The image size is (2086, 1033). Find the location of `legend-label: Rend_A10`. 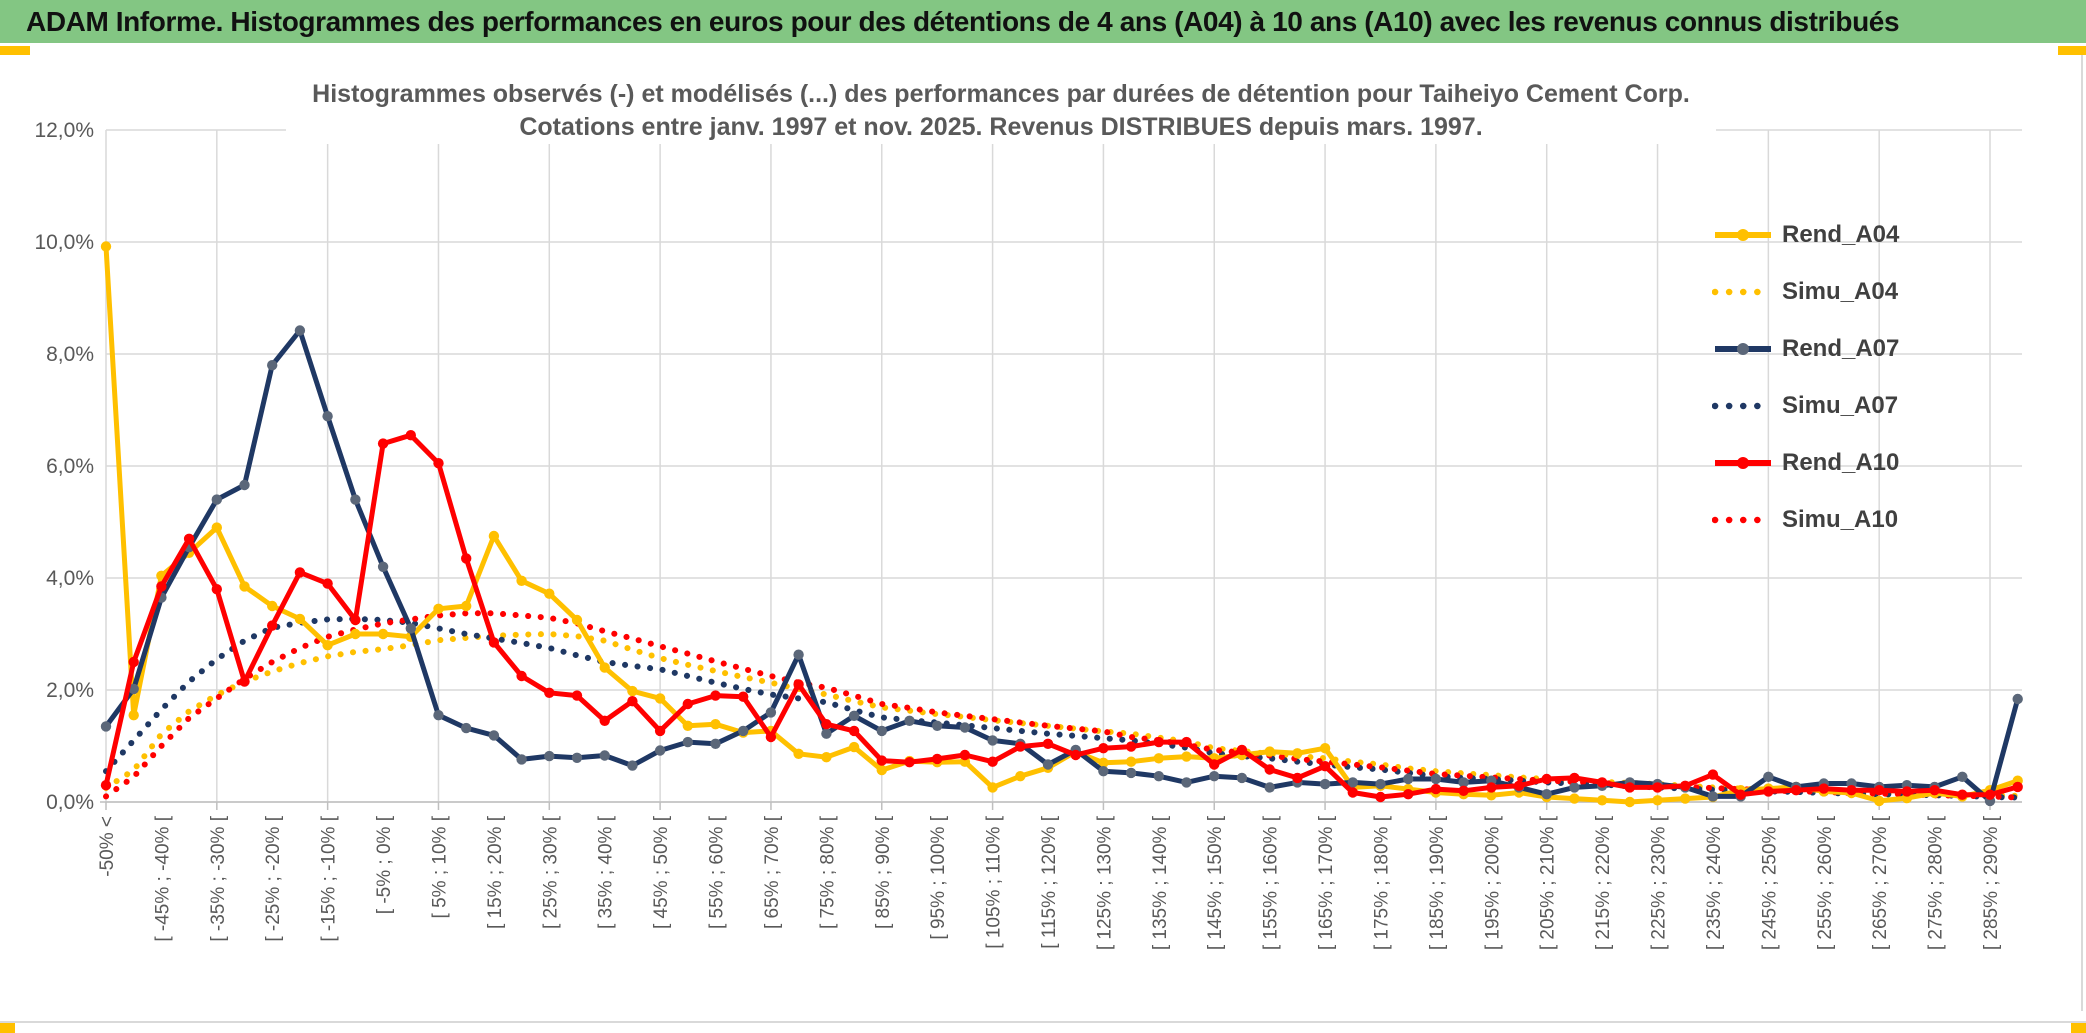

legend-label: Rend_A10 is located at coordinates (1841, 462).